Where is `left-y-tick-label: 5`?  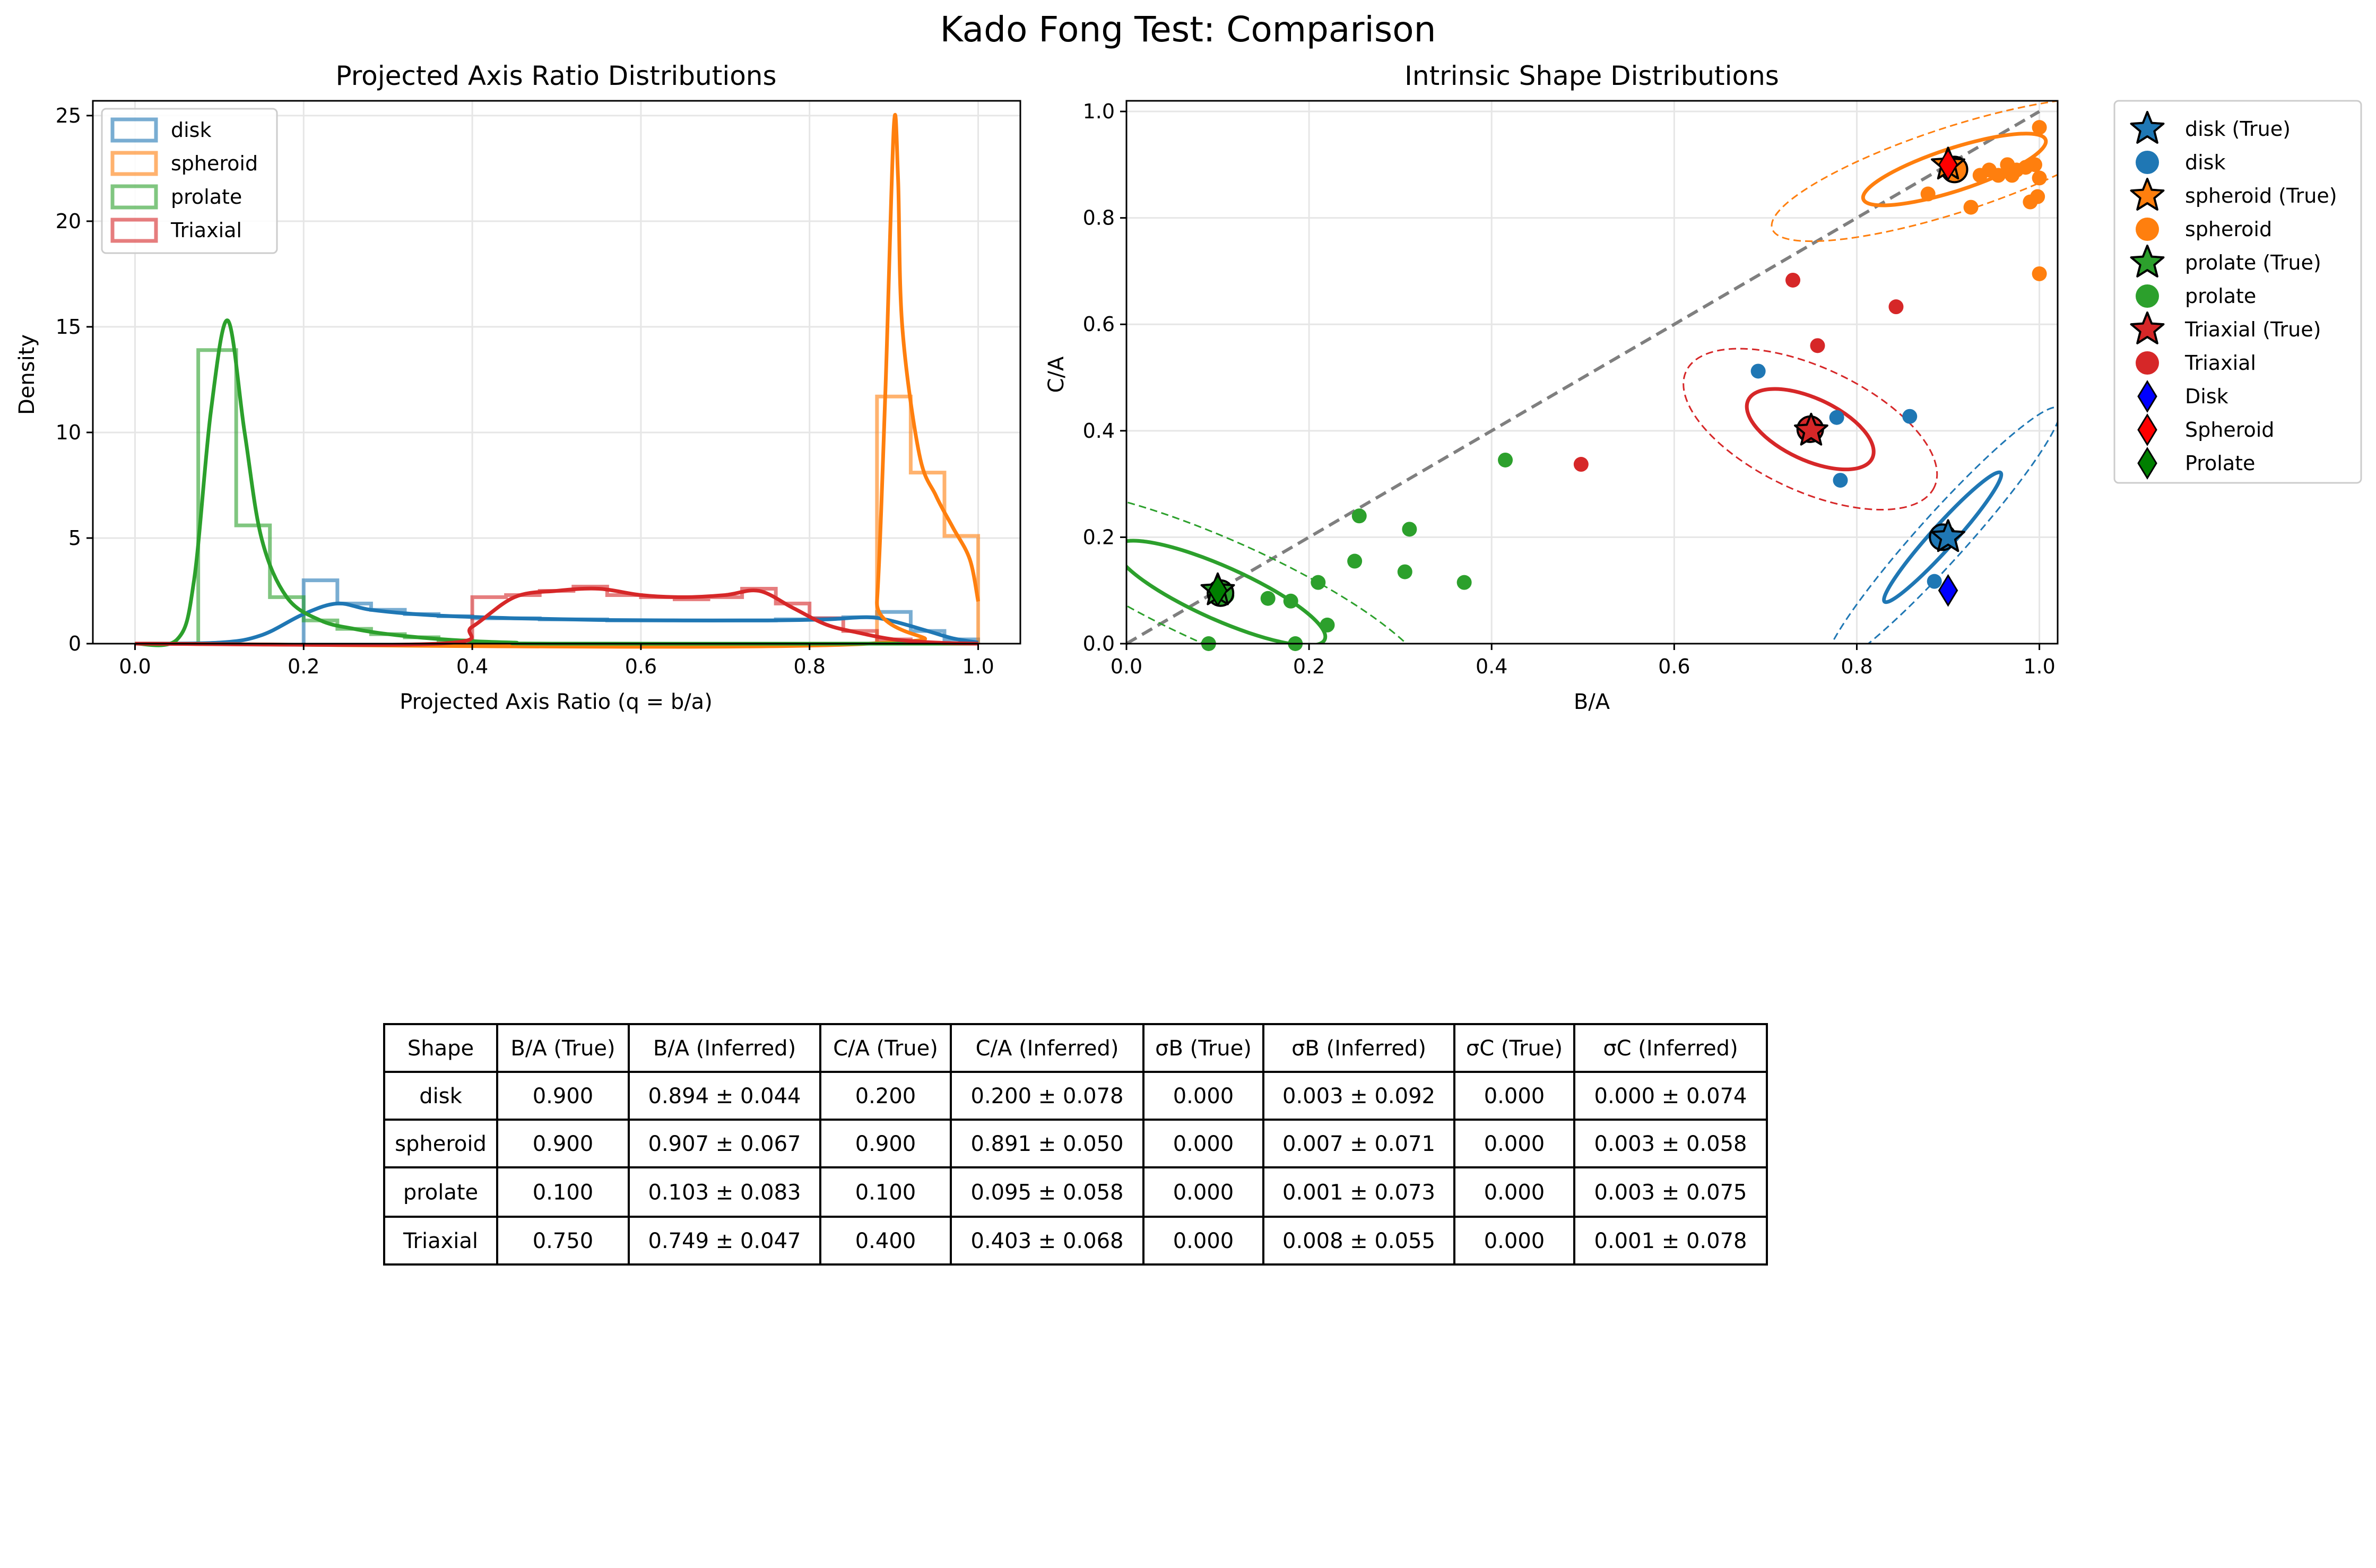
left-y-tick-label: 5 is located at coordinates (75, 538).